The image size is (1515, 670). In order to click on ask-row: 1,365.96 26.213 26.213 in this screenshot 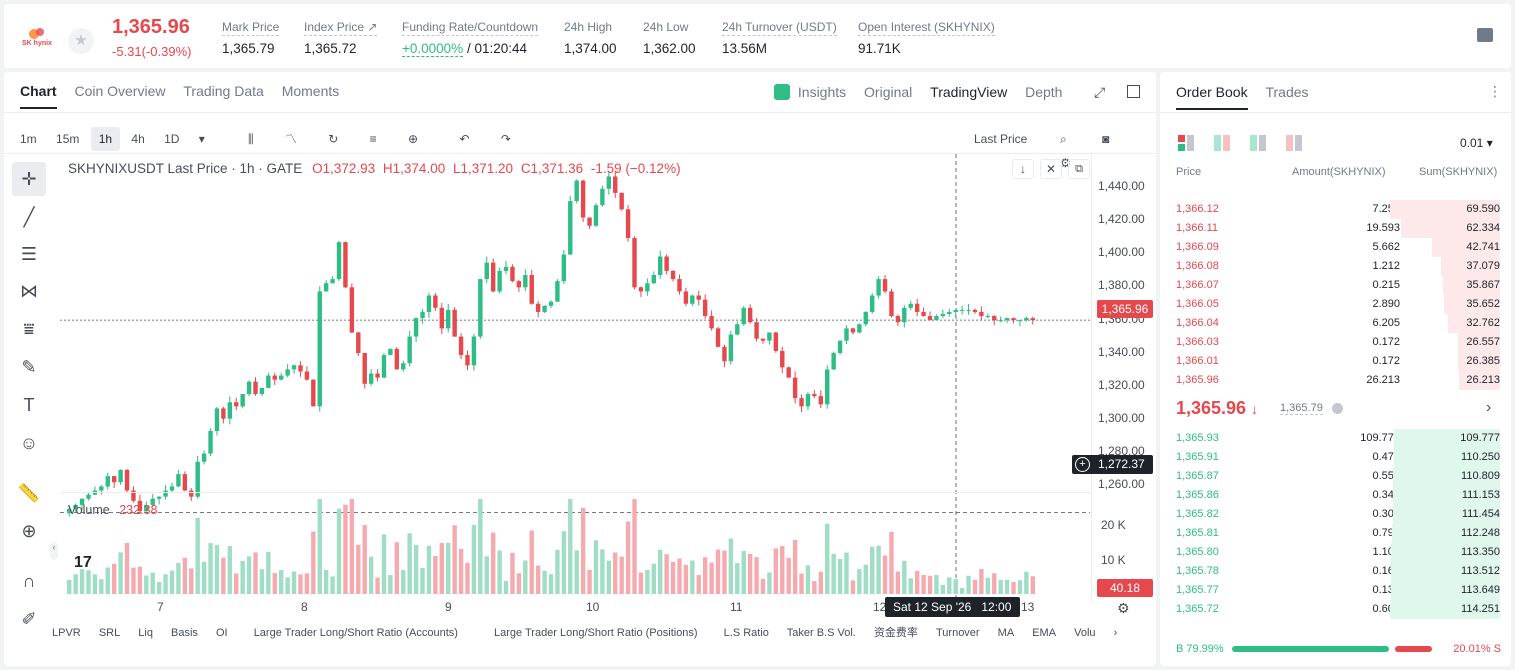, I will do `click(1338, 380)`.